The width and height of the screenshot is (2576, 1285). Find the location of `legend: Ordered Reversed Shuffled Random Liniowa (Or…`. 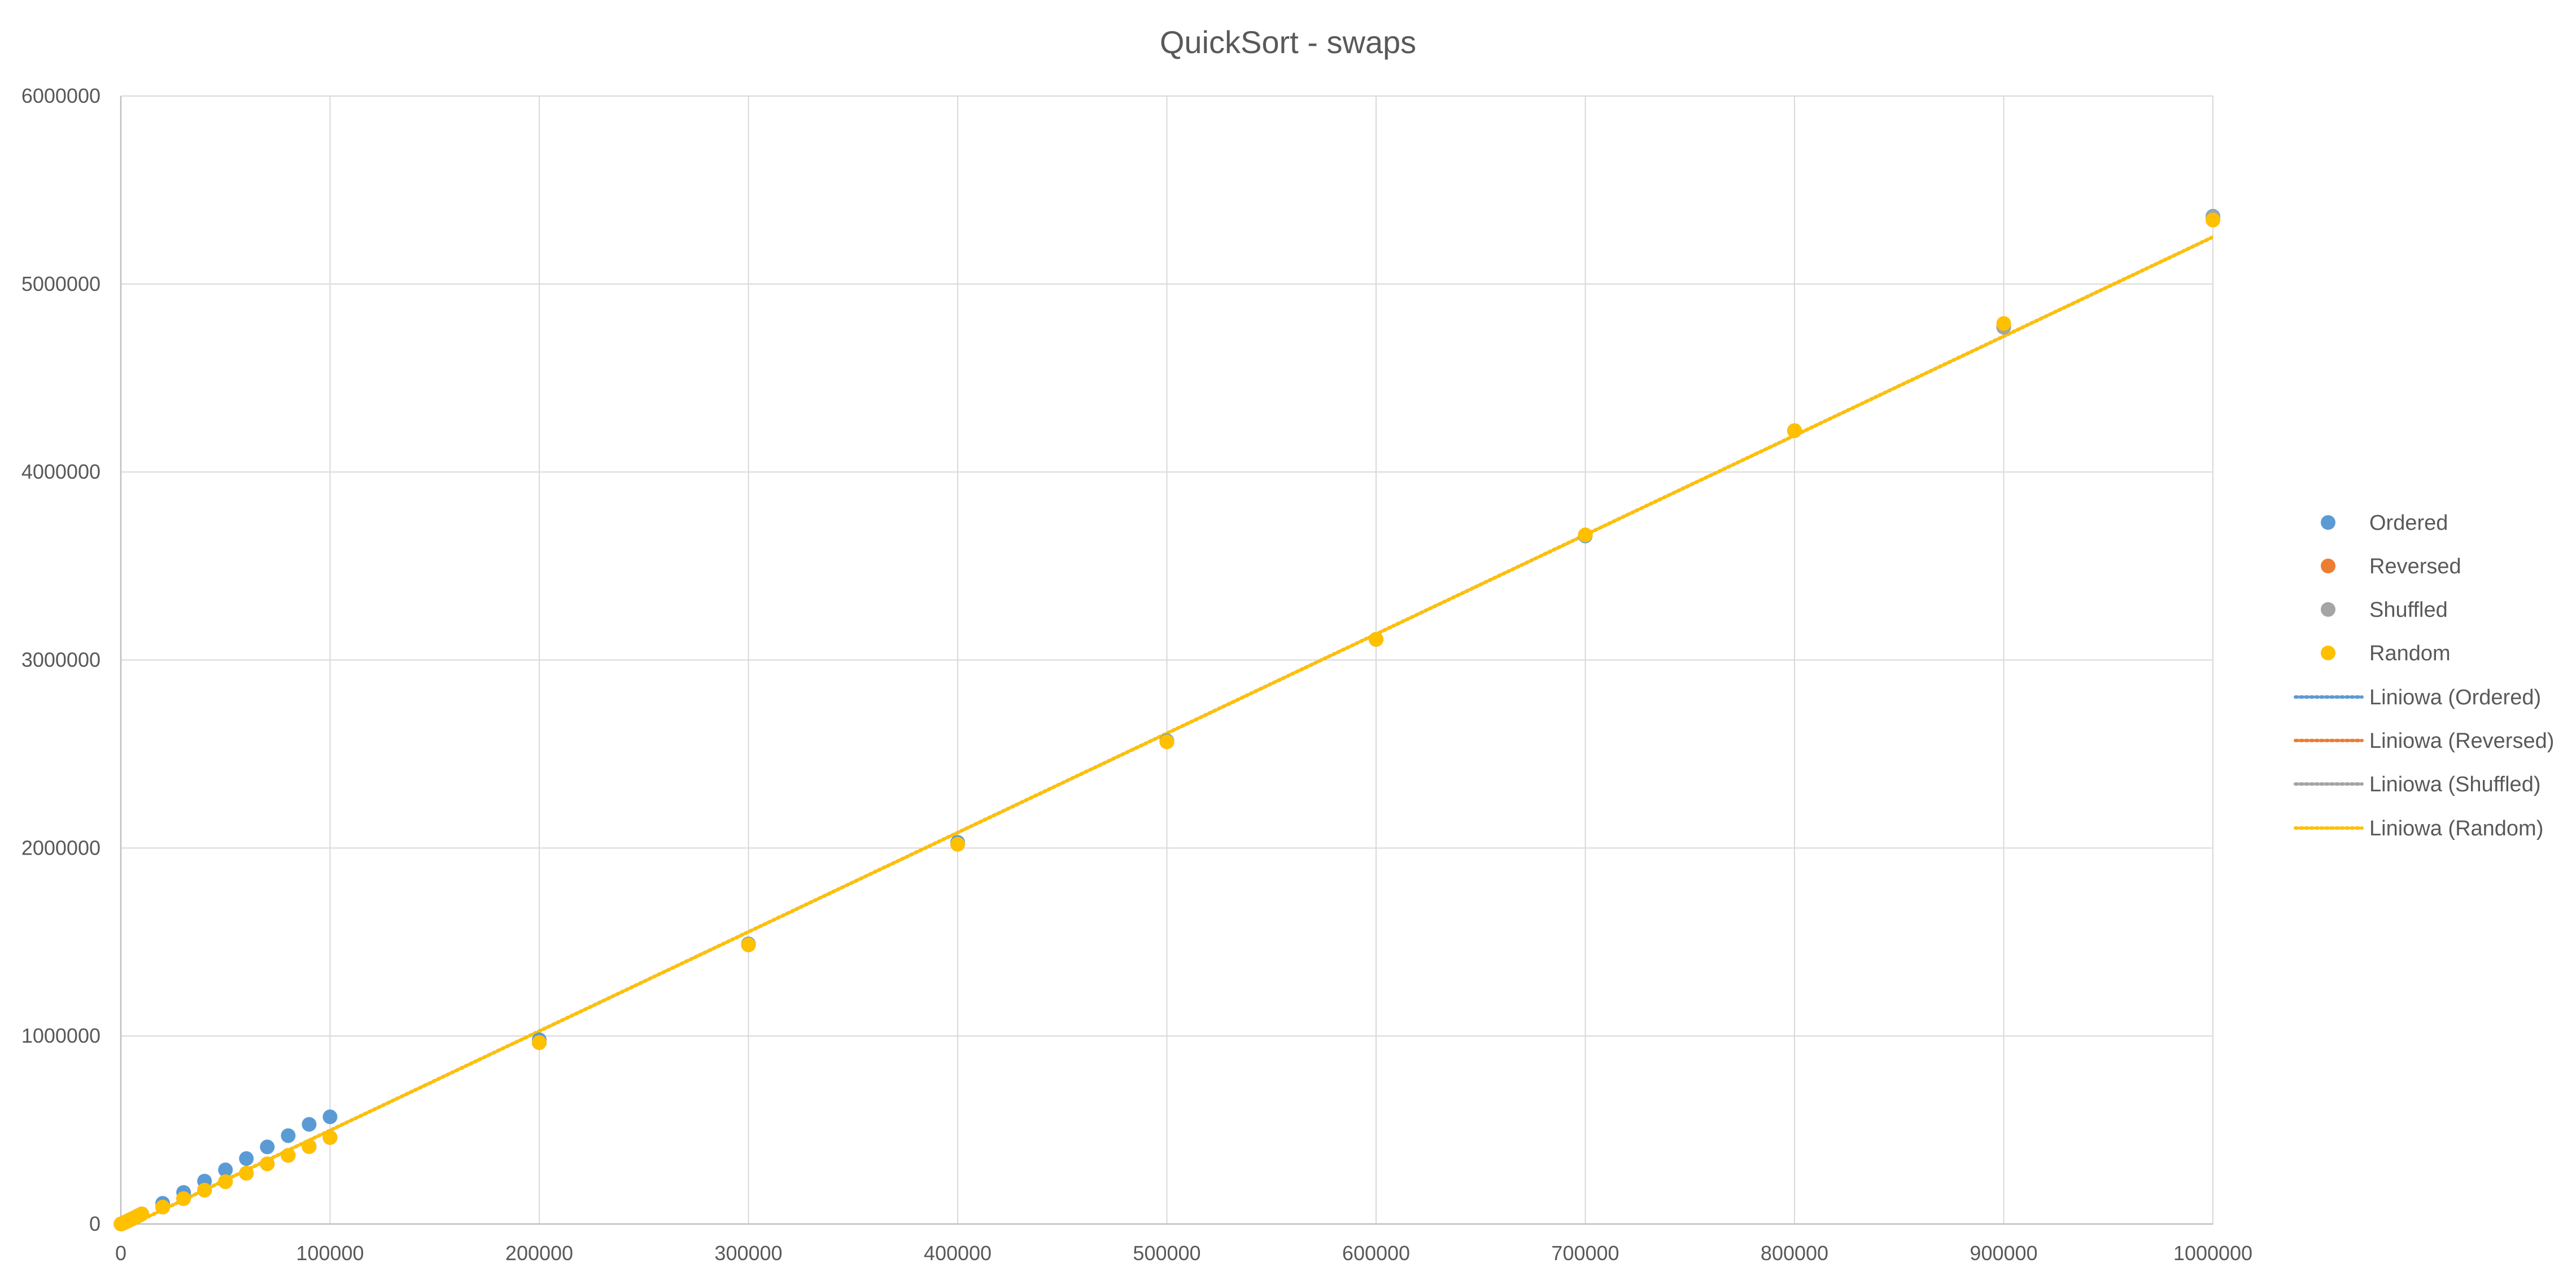

legend: Ordered Reversed Shuffled Random Liniowa (Or… is located at coordinates (2424, 675).